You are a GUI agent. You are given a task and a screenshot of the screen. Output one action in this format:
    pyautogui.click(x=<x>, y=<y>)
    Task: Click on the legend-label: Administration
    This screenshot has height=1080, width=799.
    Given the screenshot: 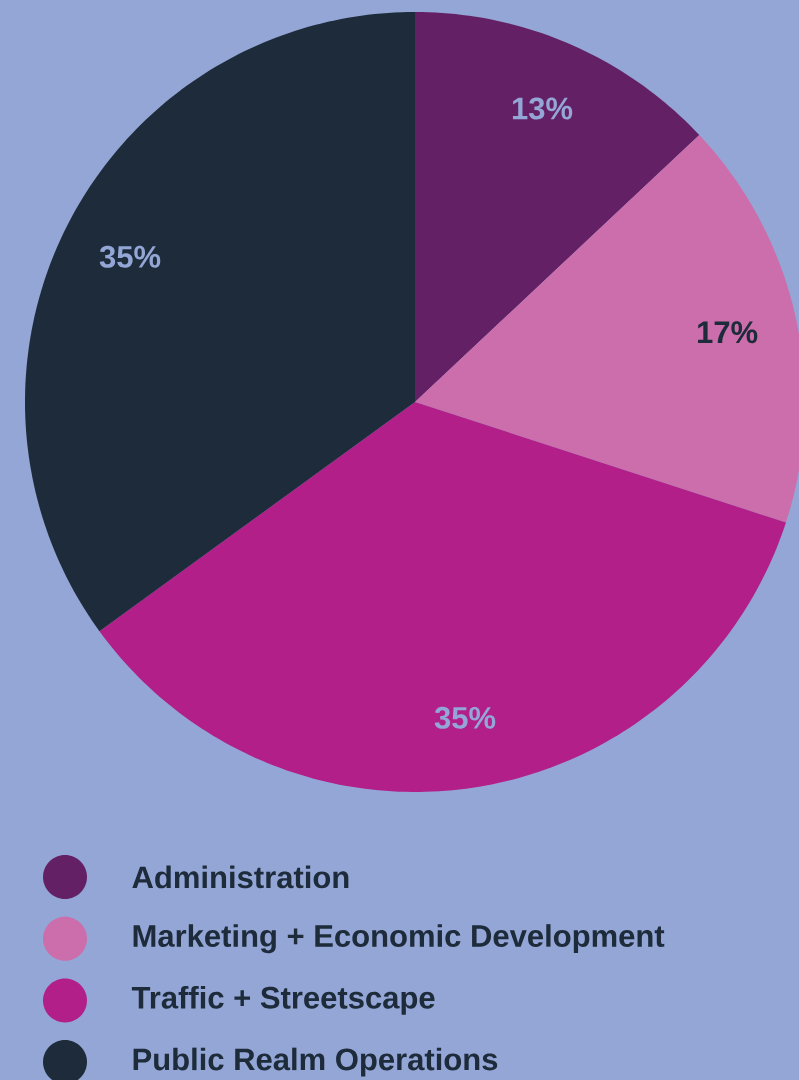 What is the action you would take?
    pyautogui.click(x=240, y=877)
    